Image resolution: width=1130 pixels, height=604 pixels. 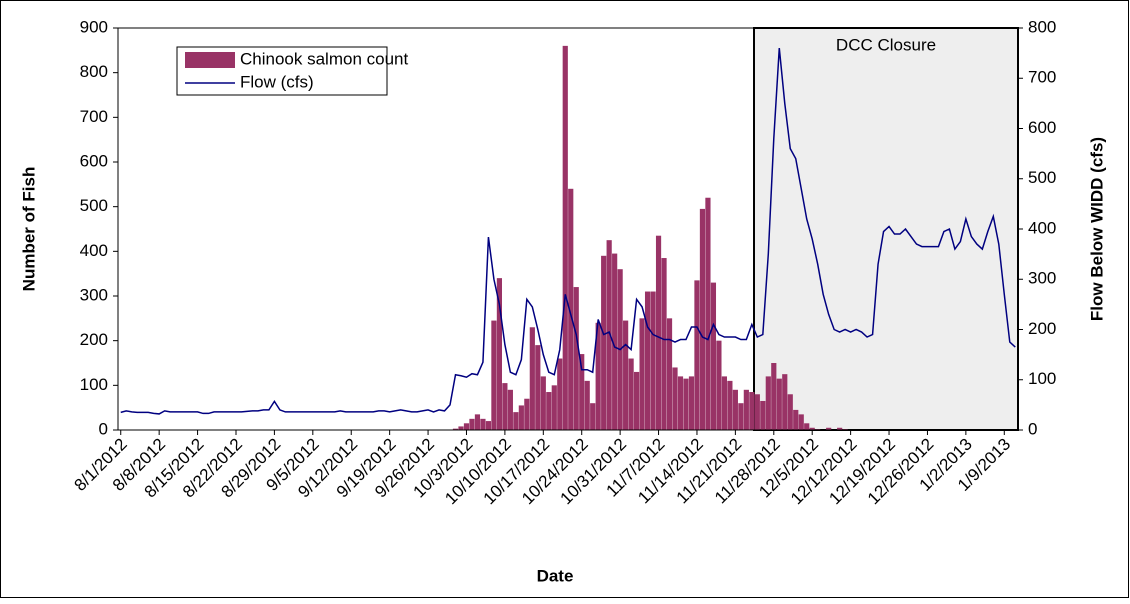 I want to click on y2-tick-label: 500, so click(x=1042, y=177).